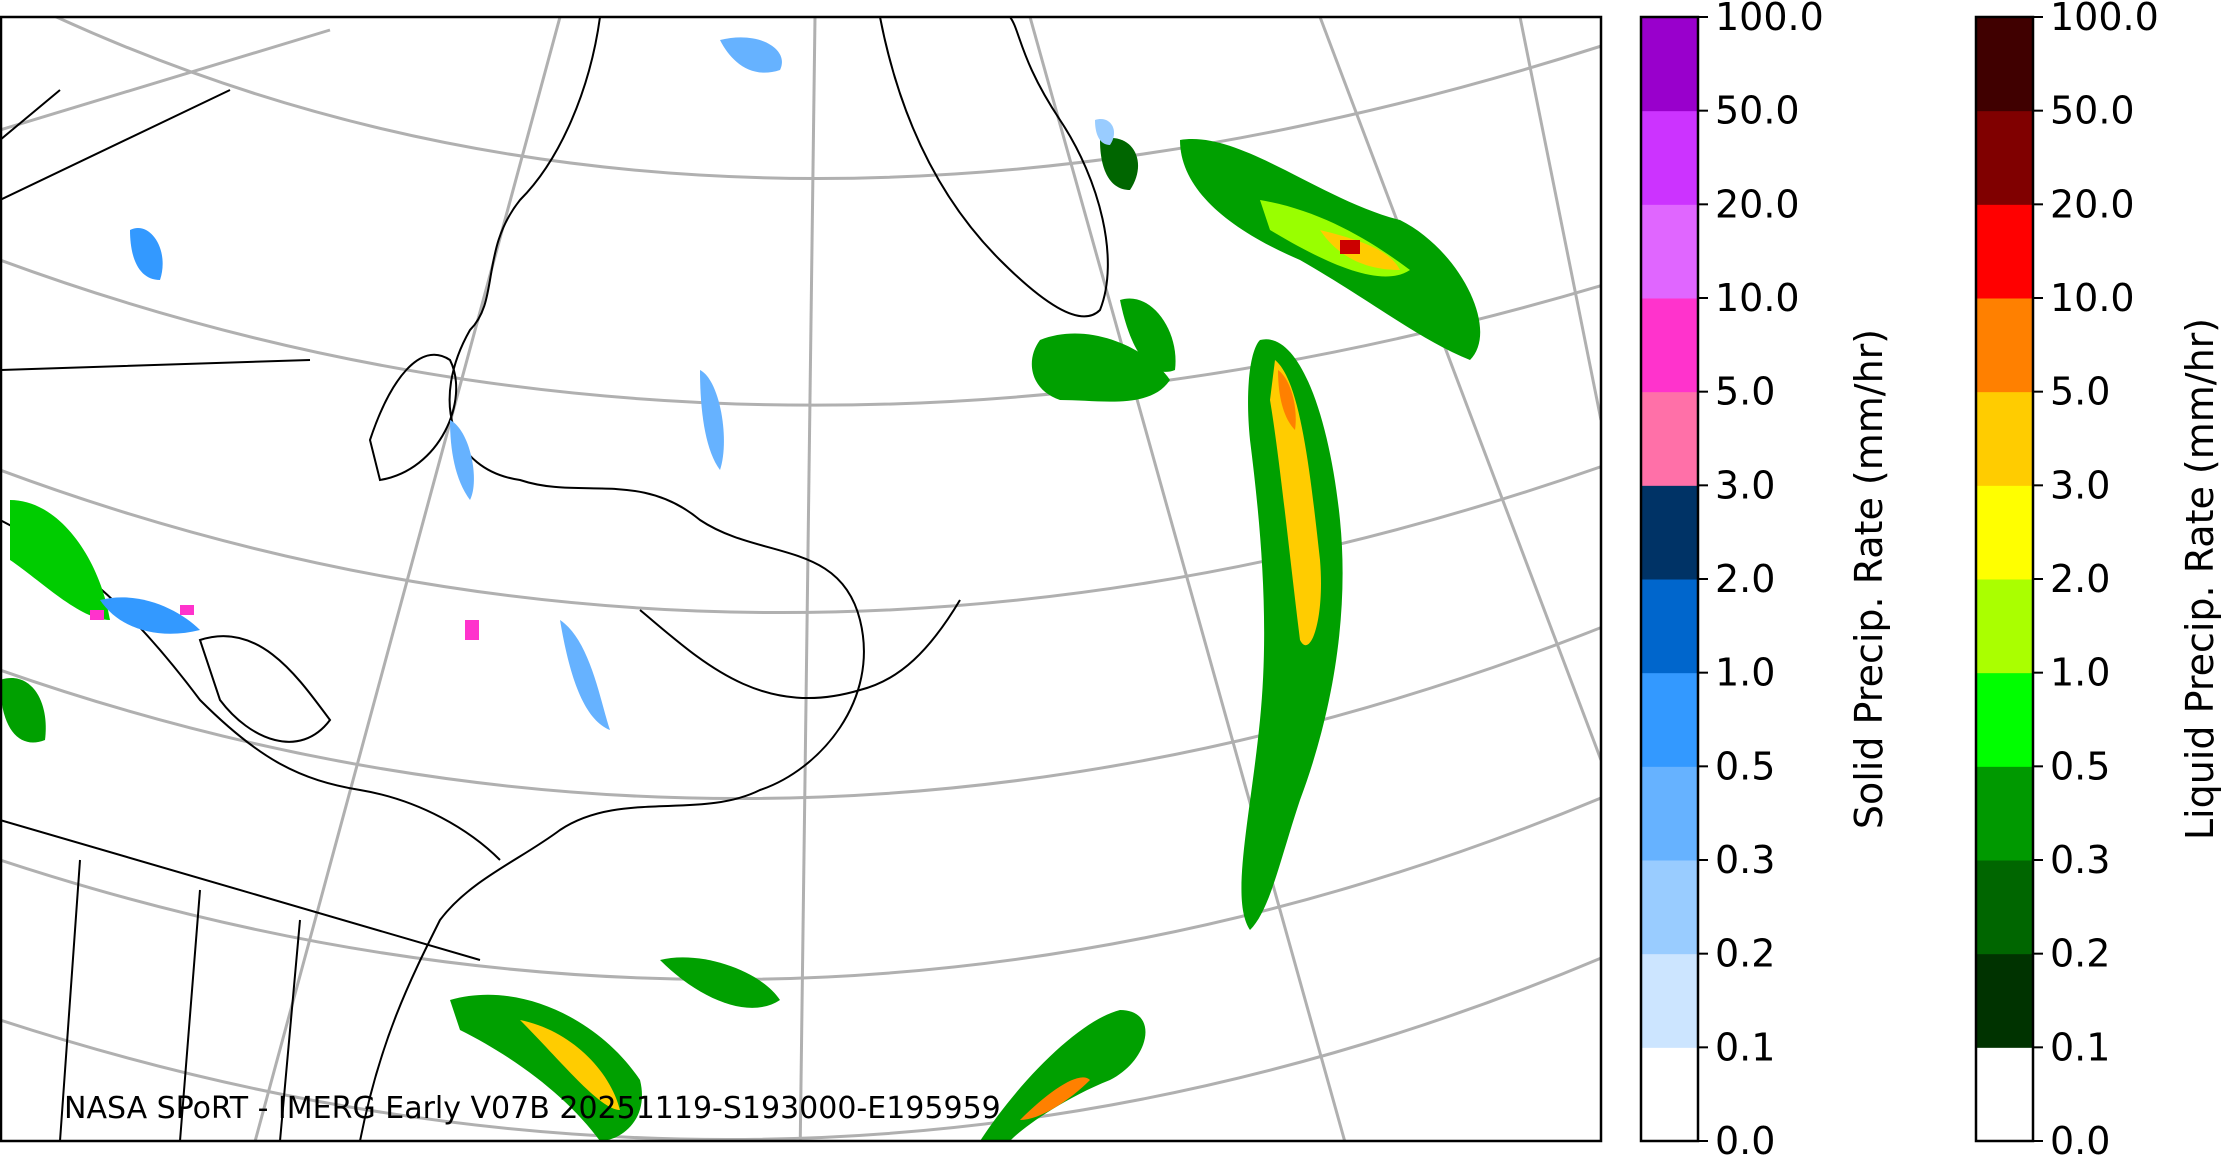  What do you see at coordinates (2200, 579) in the screenshot?
I see `colorbar-title: Liquid Precip. Rate (mm/hr)` at bounding box center [2200, 579].